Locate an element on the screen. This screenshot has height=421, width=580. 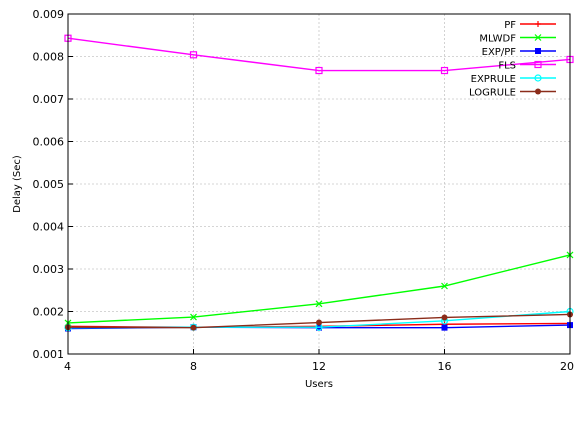
legend-label: MLWDF is located at coordinates (497, 39).